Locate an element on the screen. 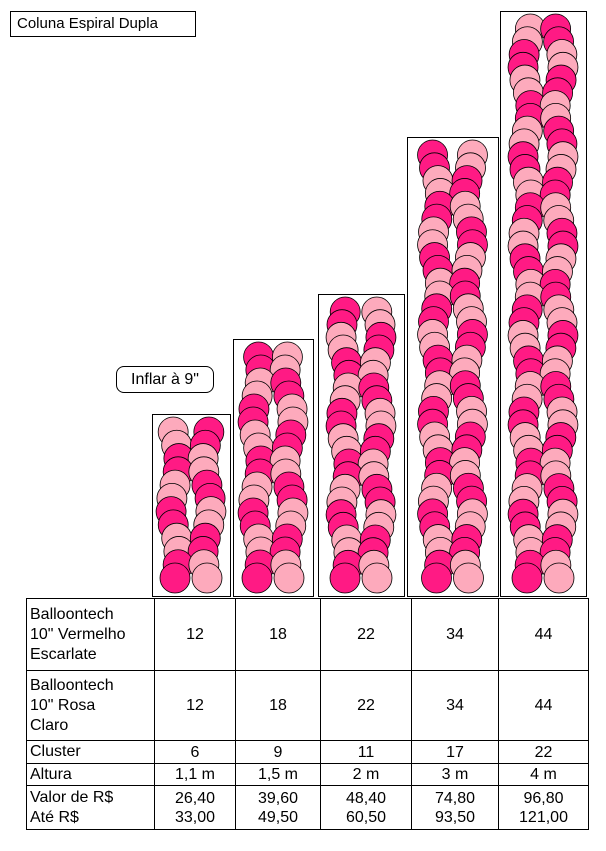 Image resolution: width=606 pixels, height=851 pixels. pink-count: 12 is located at coordinates (195, 705).